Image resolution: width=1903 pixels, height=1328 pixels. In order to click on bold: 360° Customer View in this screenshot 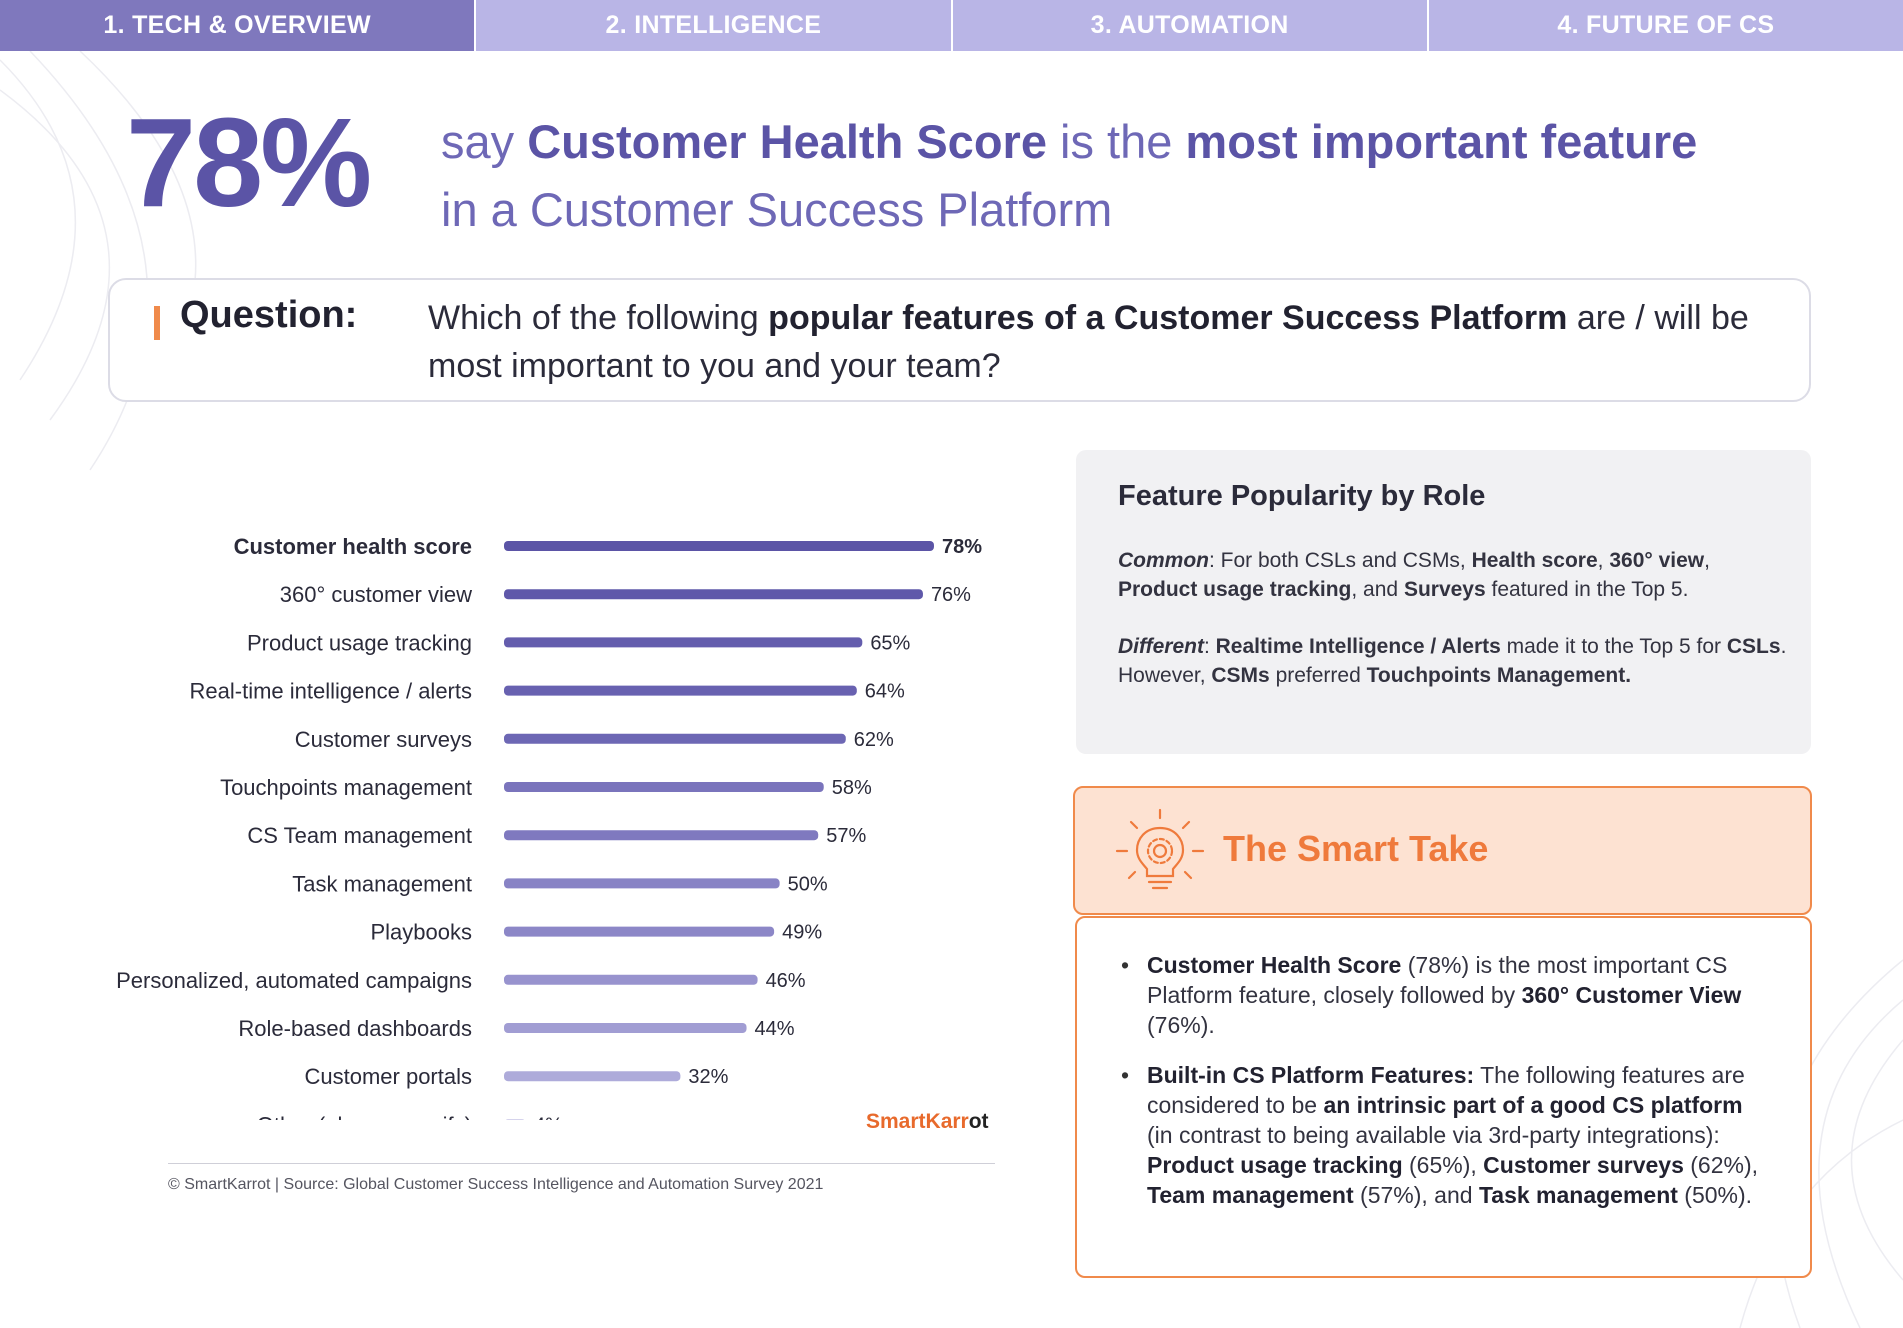, I will do `click(1631, 995)`.